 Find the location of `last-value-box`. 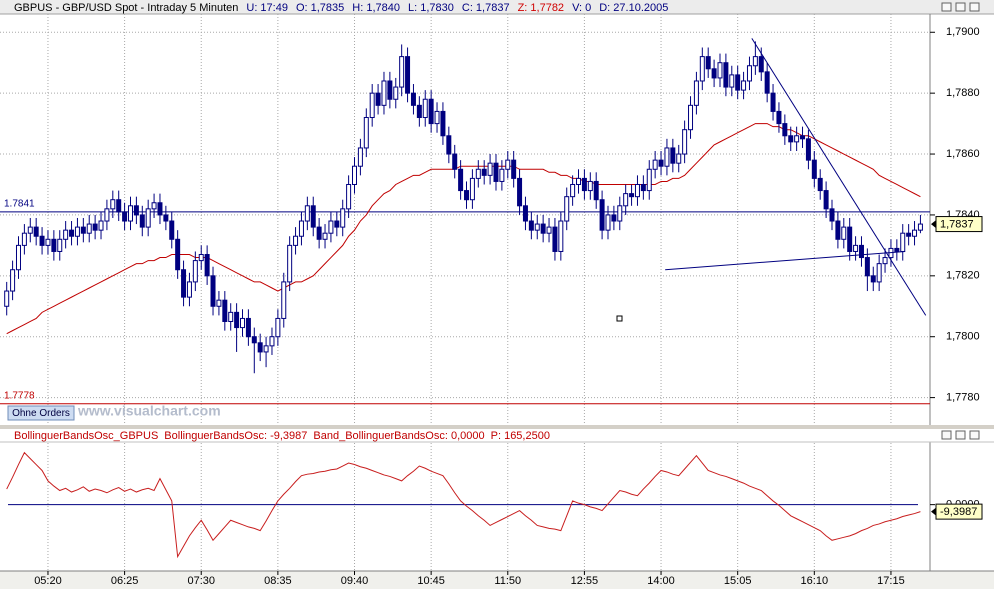

last-value-box is located at coordinates (959, 224).